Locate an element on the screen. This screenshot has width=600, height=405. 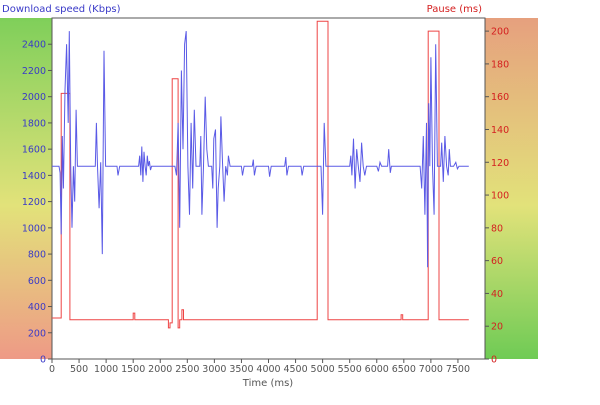
x-tick-label: 6500 is located at coordinates (404, 369).